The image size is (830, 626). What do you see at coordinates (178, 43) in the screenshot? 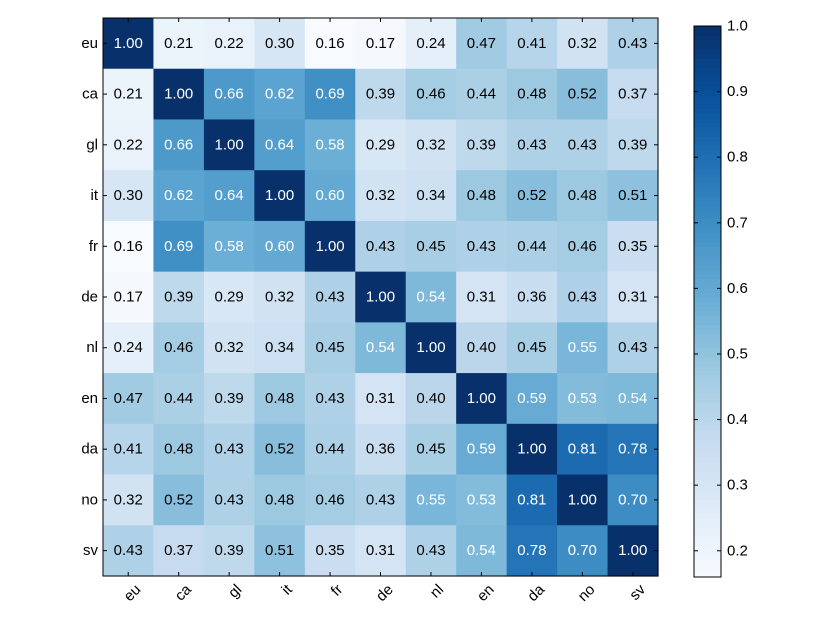
I see `cell-value-label: 0.21` at bounding box center [178, 43].